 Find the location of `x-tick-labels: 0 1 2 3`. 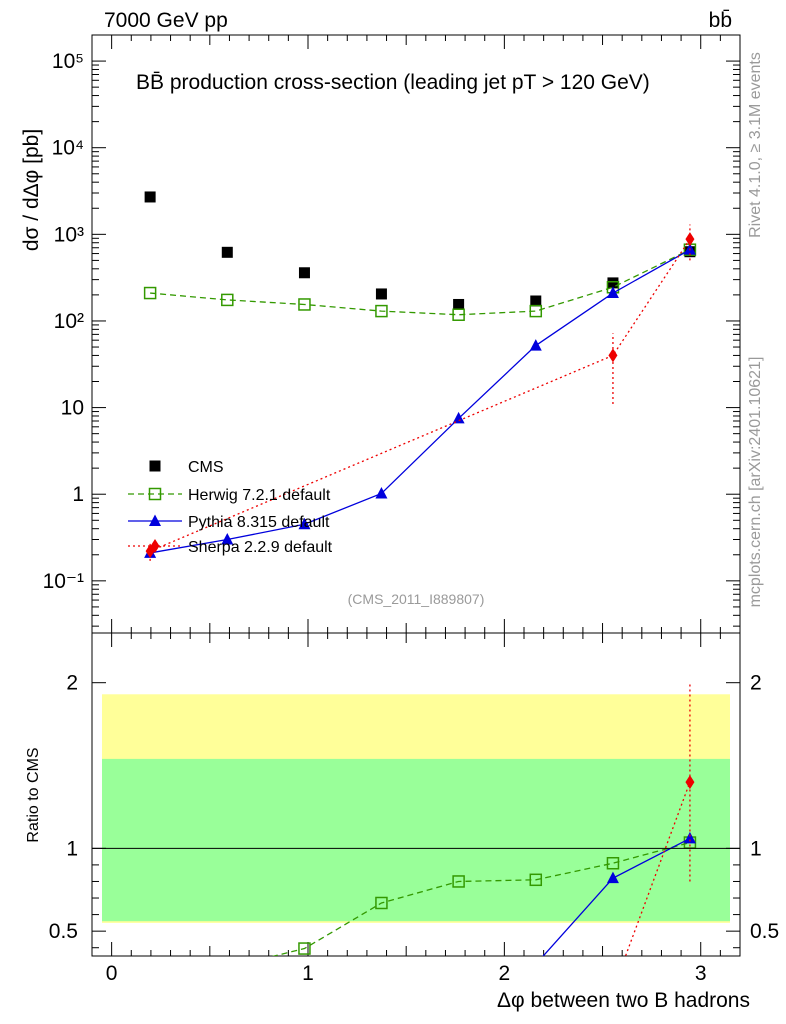

x-tick-labels: 0 1 2 3 is located at coordinates (406, 973).